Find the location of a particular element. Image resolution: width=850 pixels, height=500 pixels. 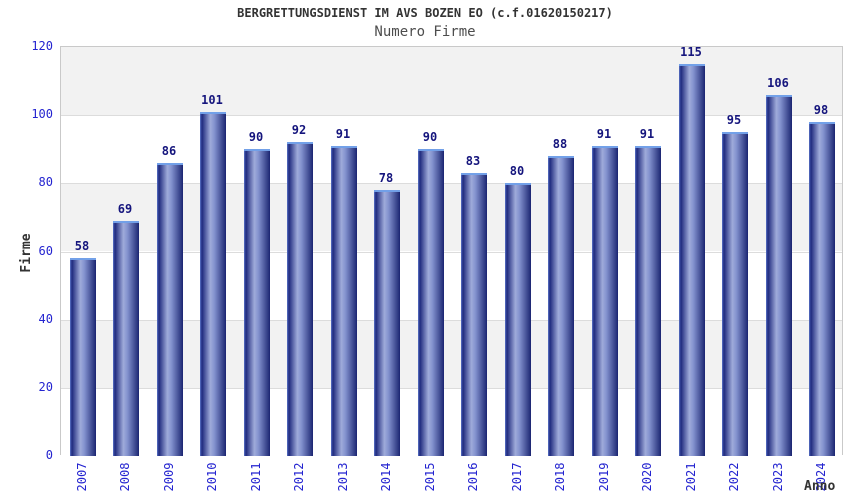

bar-2007 is located at coordinates (83, 357).